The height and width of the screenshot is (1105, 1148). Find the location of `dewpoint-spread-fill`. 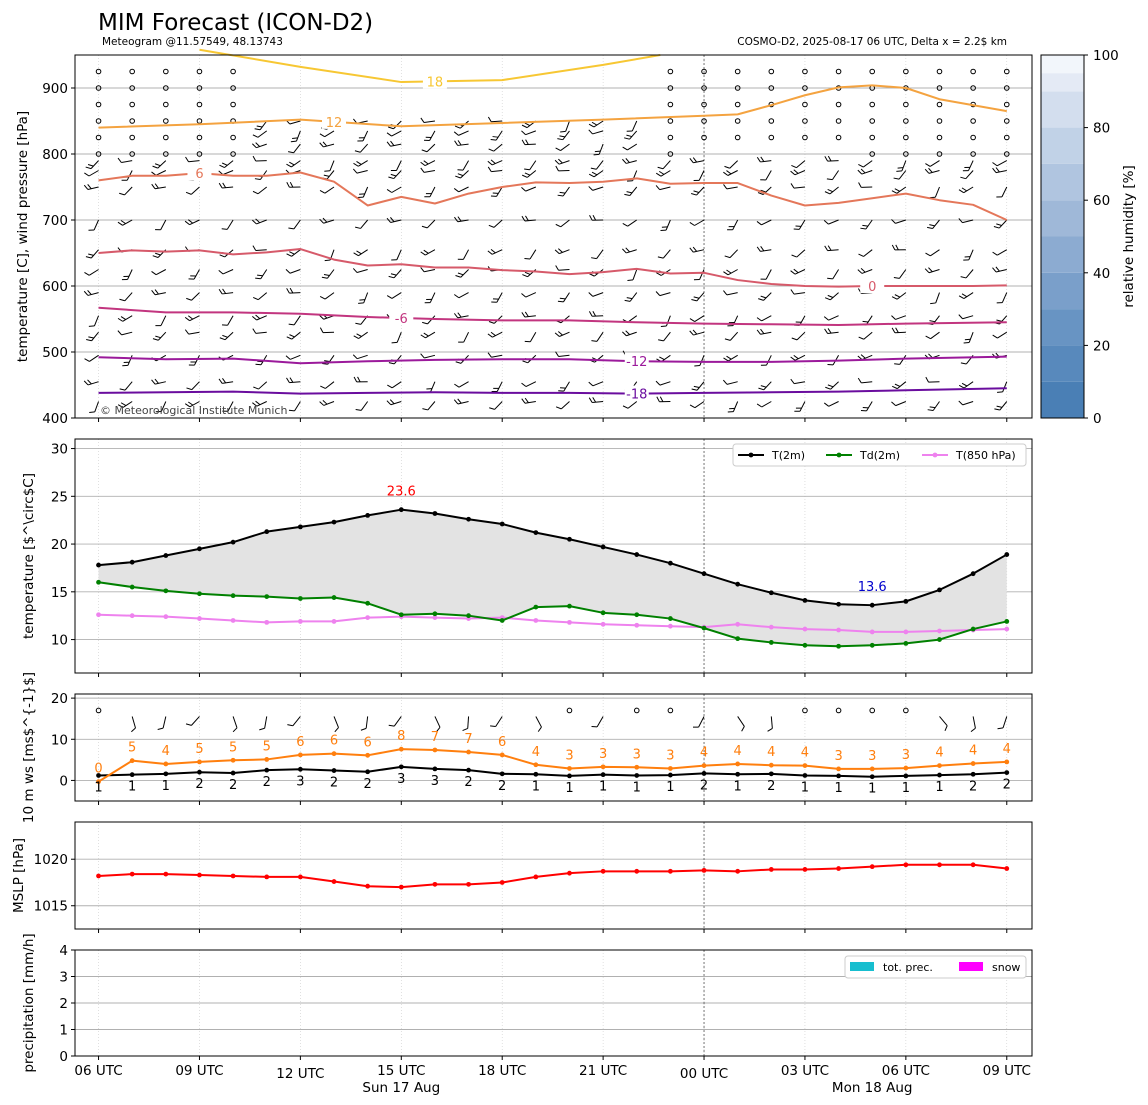

dewpoint-spread-fill is located at coordinates (552, 578).